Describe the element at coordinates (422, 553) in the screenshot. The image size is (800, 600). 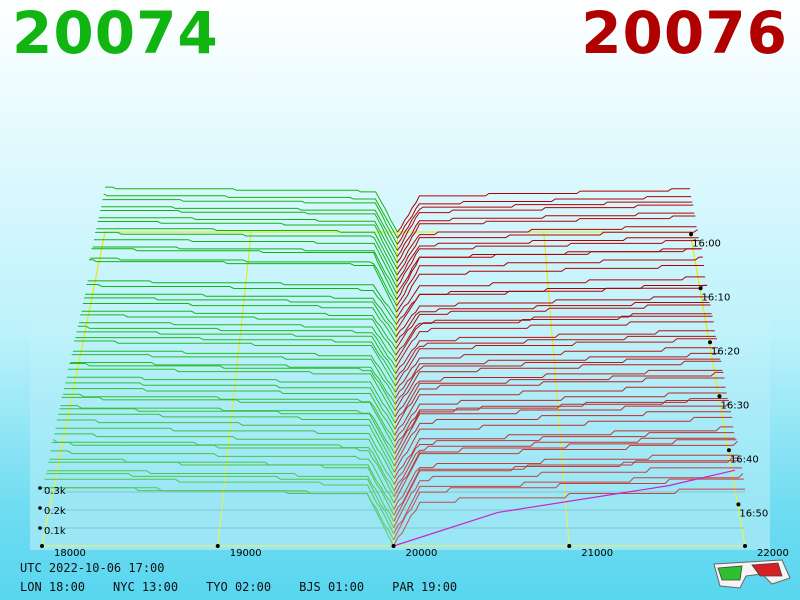
I see `price-tick-label: 20000` at that location.